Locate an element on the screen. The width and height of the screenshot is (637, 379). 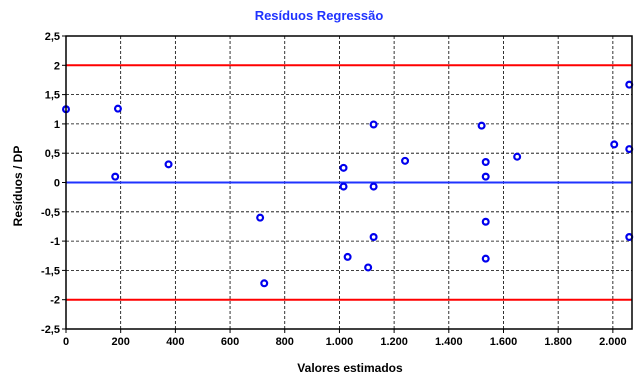
x-axis-label: Valores estimados is located at coordinates (350, 368).